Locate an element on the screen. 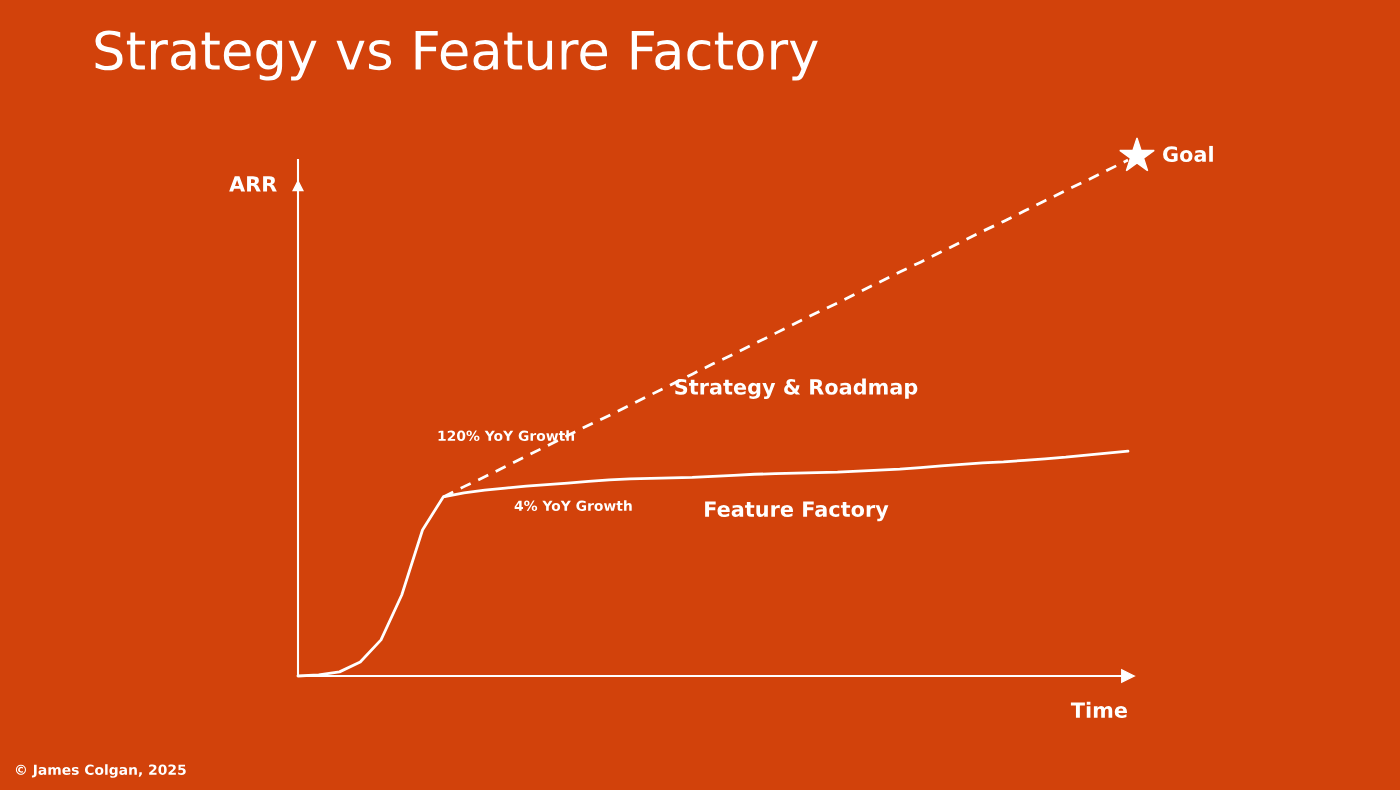 The image size is (1400, 790). annotation: 120% YoY Growth is located at coordinates (506, 436).